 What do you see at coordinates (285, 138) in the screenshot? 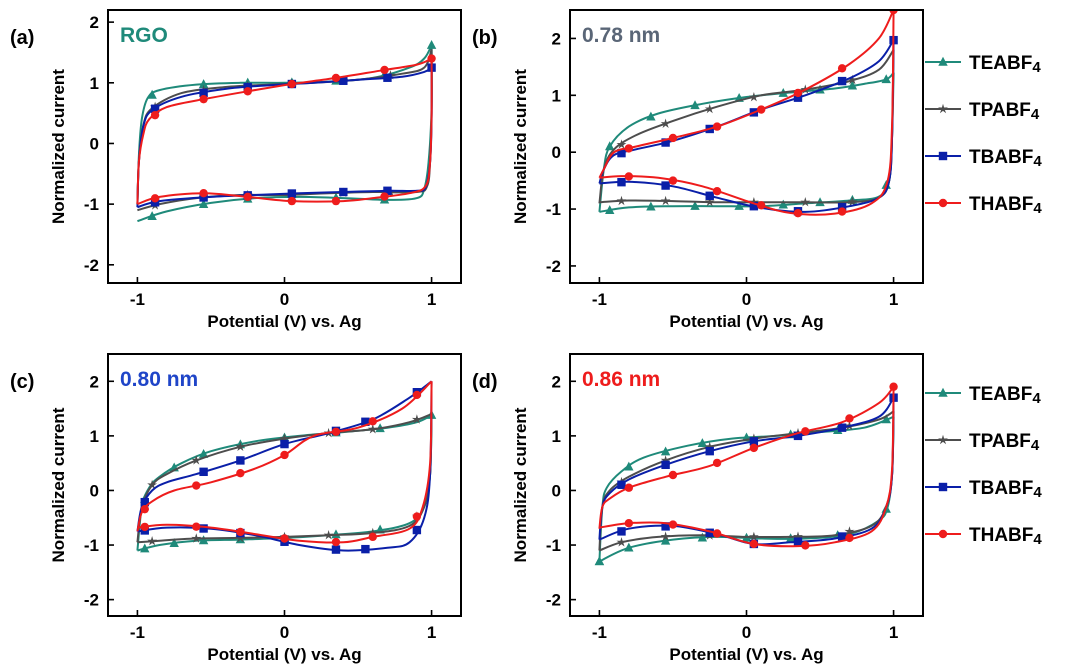
I see `series-line-lower-TBABF4` at bounding box center [285, 138].